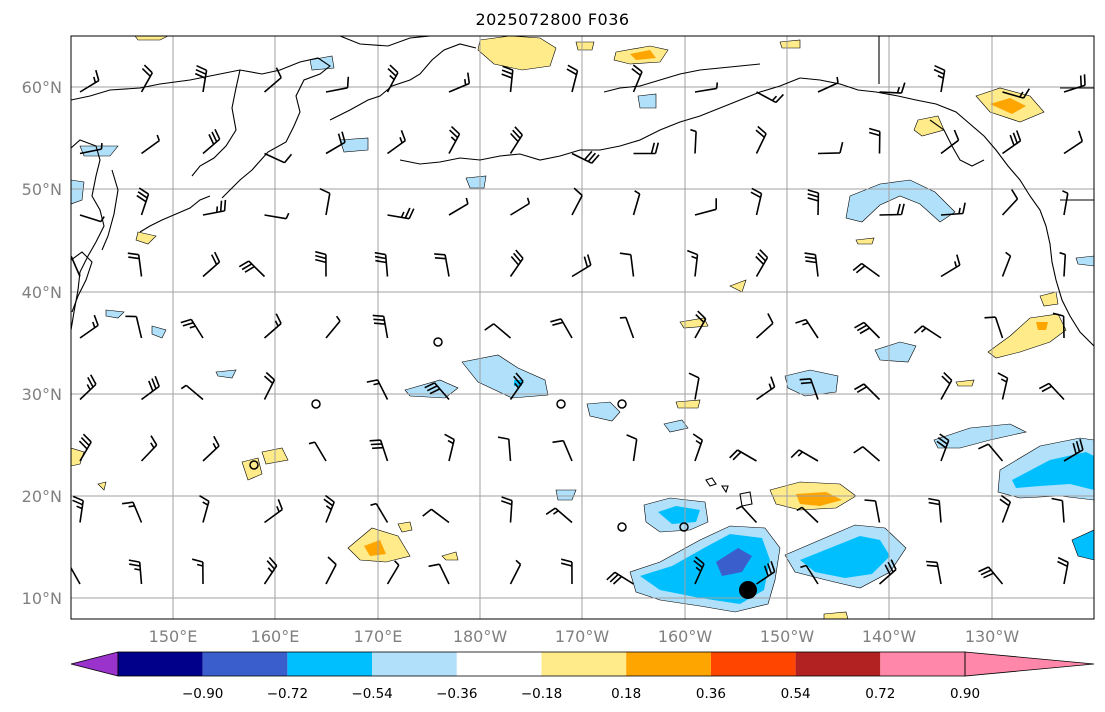 This screenshot has width=1105, height=712. What do you see at coordinates (1029, 664) in the screenshot?
I see `colorbar-extend-high` at bounding box center [1029, 664].